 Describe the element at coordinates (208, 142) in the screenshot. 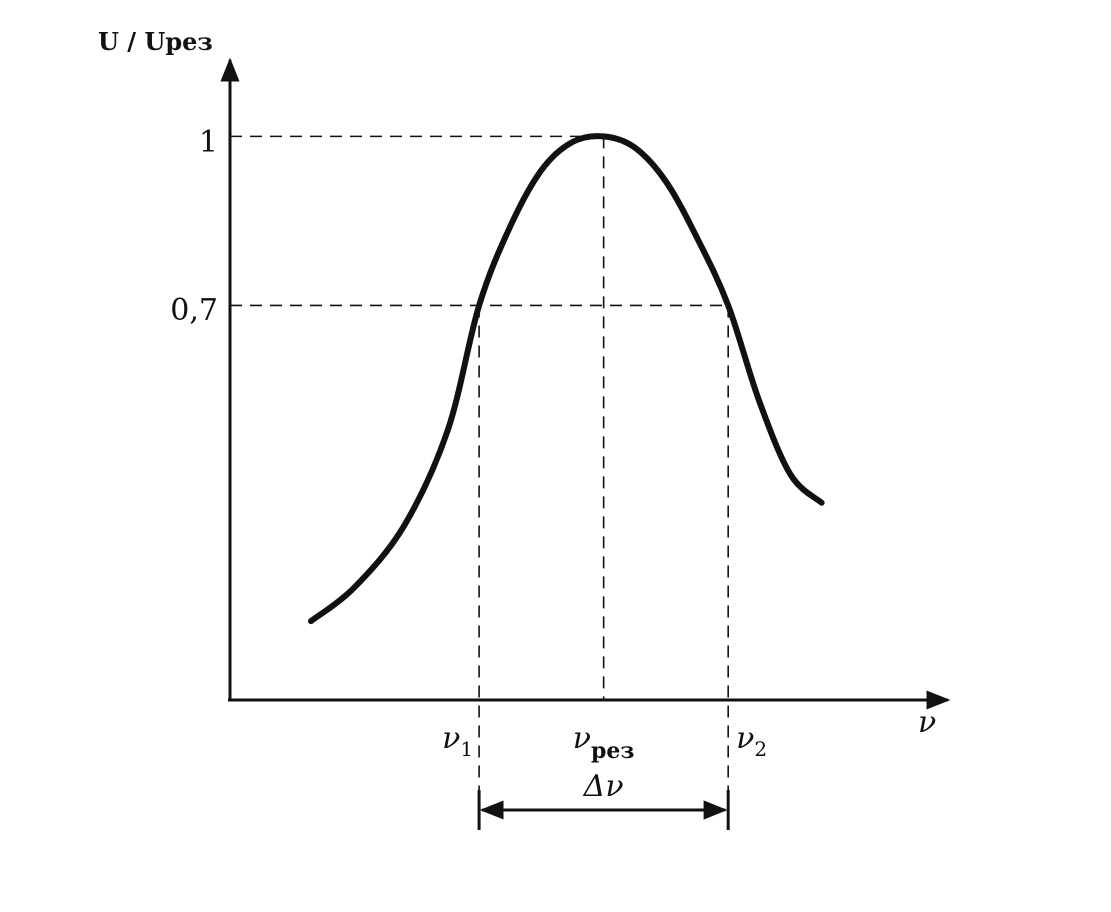

I see `y-tick-label-1: 1` at that location.